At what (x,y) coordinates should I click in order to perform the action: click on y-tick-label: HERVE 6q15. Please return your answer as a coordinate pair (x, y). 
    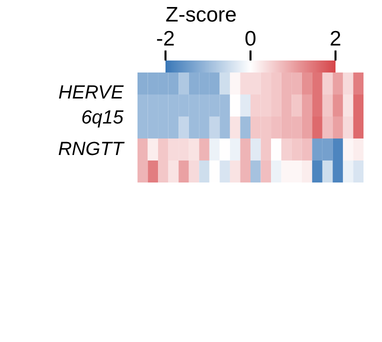
    Looking at the image, I should click on (91, 105).